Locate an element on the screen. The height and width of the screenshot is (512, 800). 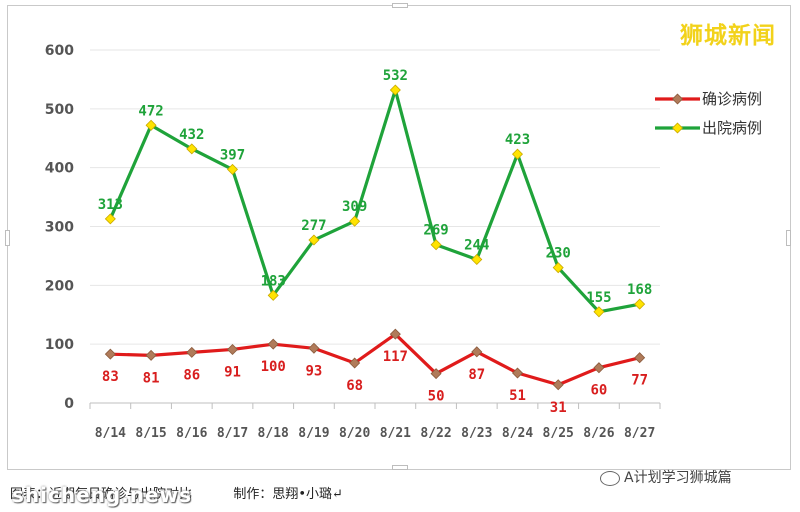
watermark-title: 狮城新闻 is located at coordinates (728, 36).